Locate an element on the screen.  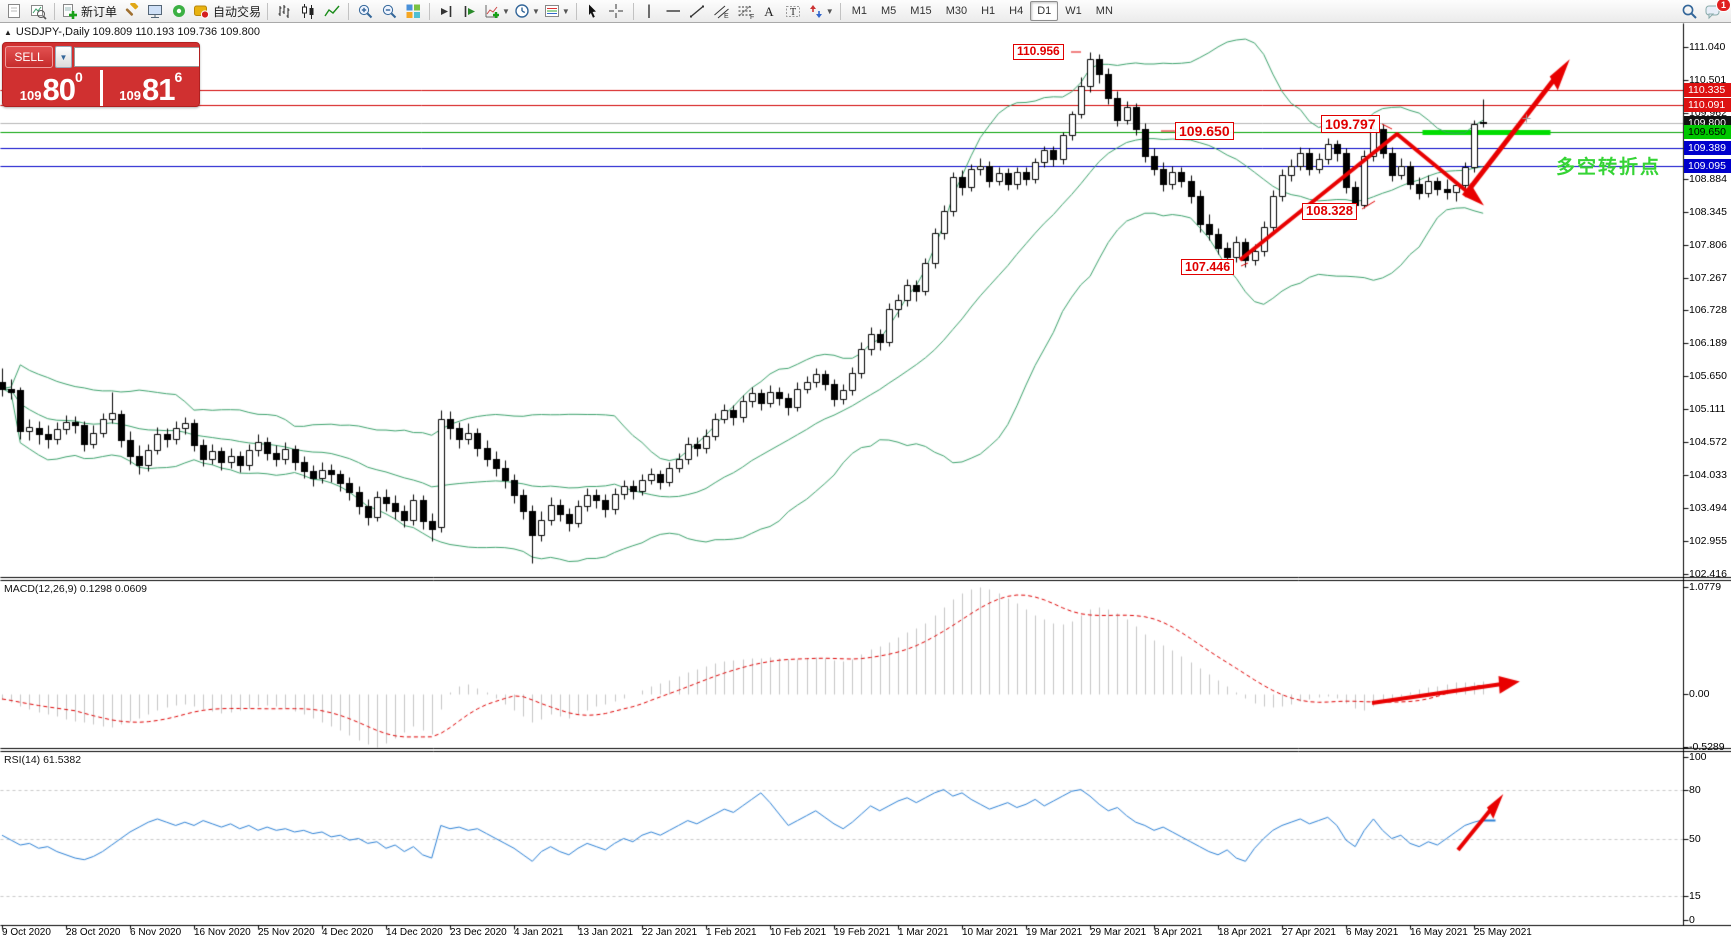
periods-icon: ▼ is located at coordinates (527, 11).